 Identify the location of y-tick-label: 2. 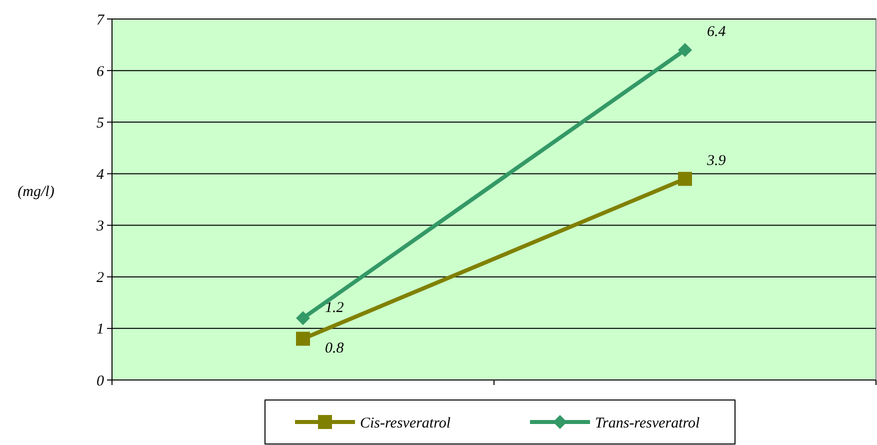
(100, 278).